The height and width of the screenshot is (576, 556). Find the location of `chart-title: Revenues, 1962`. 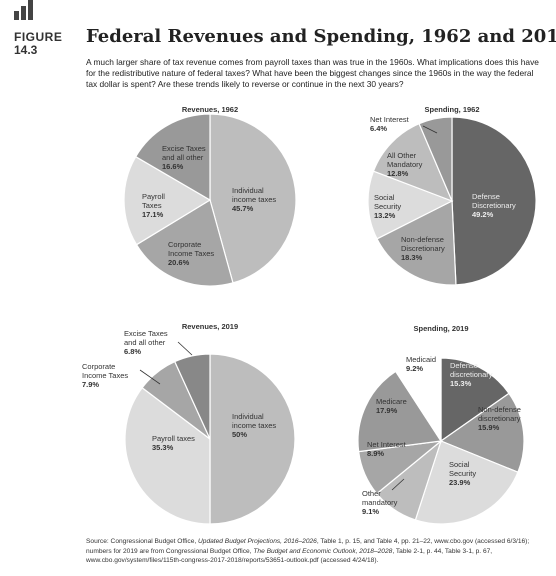

chart-title: Revenues, 1962 is located at coordinates (210, 109).